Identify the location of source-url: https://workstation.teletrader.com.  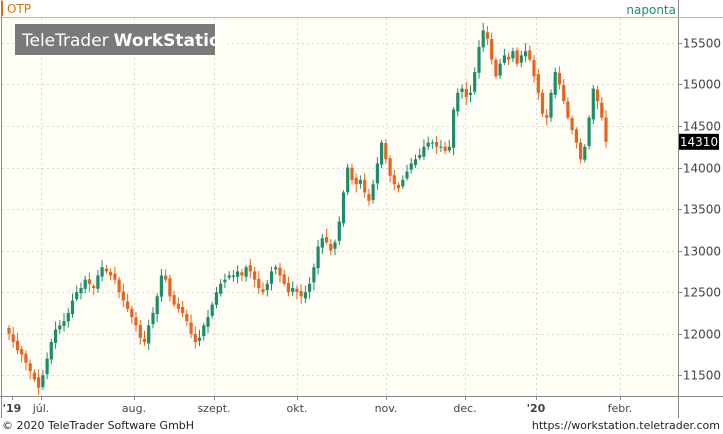
(625, 425).